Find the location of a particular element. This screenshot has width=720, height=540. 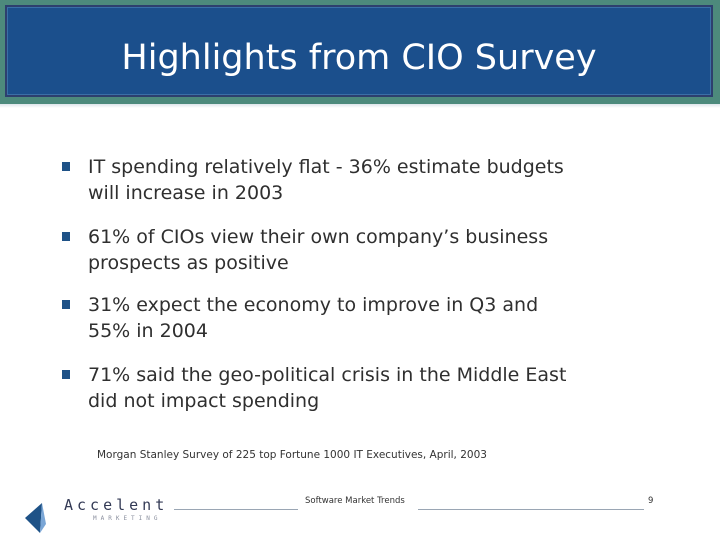

footer-rule-right is located at coordinates (531, 509).